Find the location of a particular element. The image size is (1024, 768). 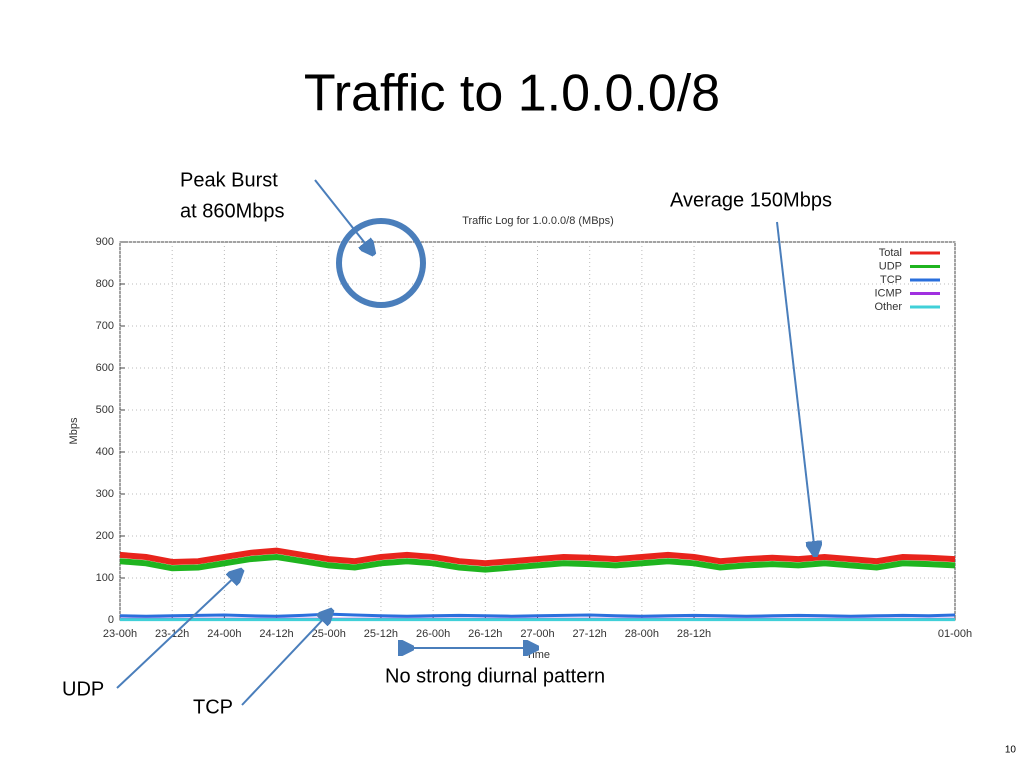

legend-label: Other is located at coordinates (888, 307).